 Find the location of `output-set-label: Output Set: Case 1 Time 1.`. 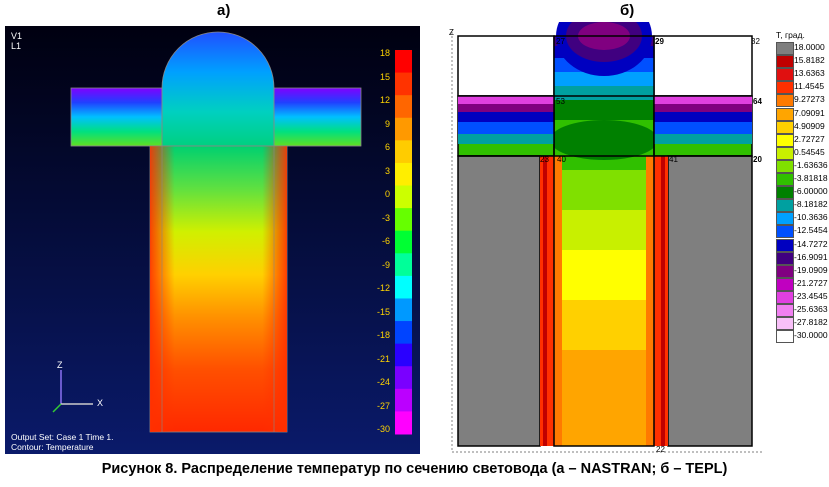

output-set-label: Output Set: Case 1 Time 1. is located at coordinates (62, 437).